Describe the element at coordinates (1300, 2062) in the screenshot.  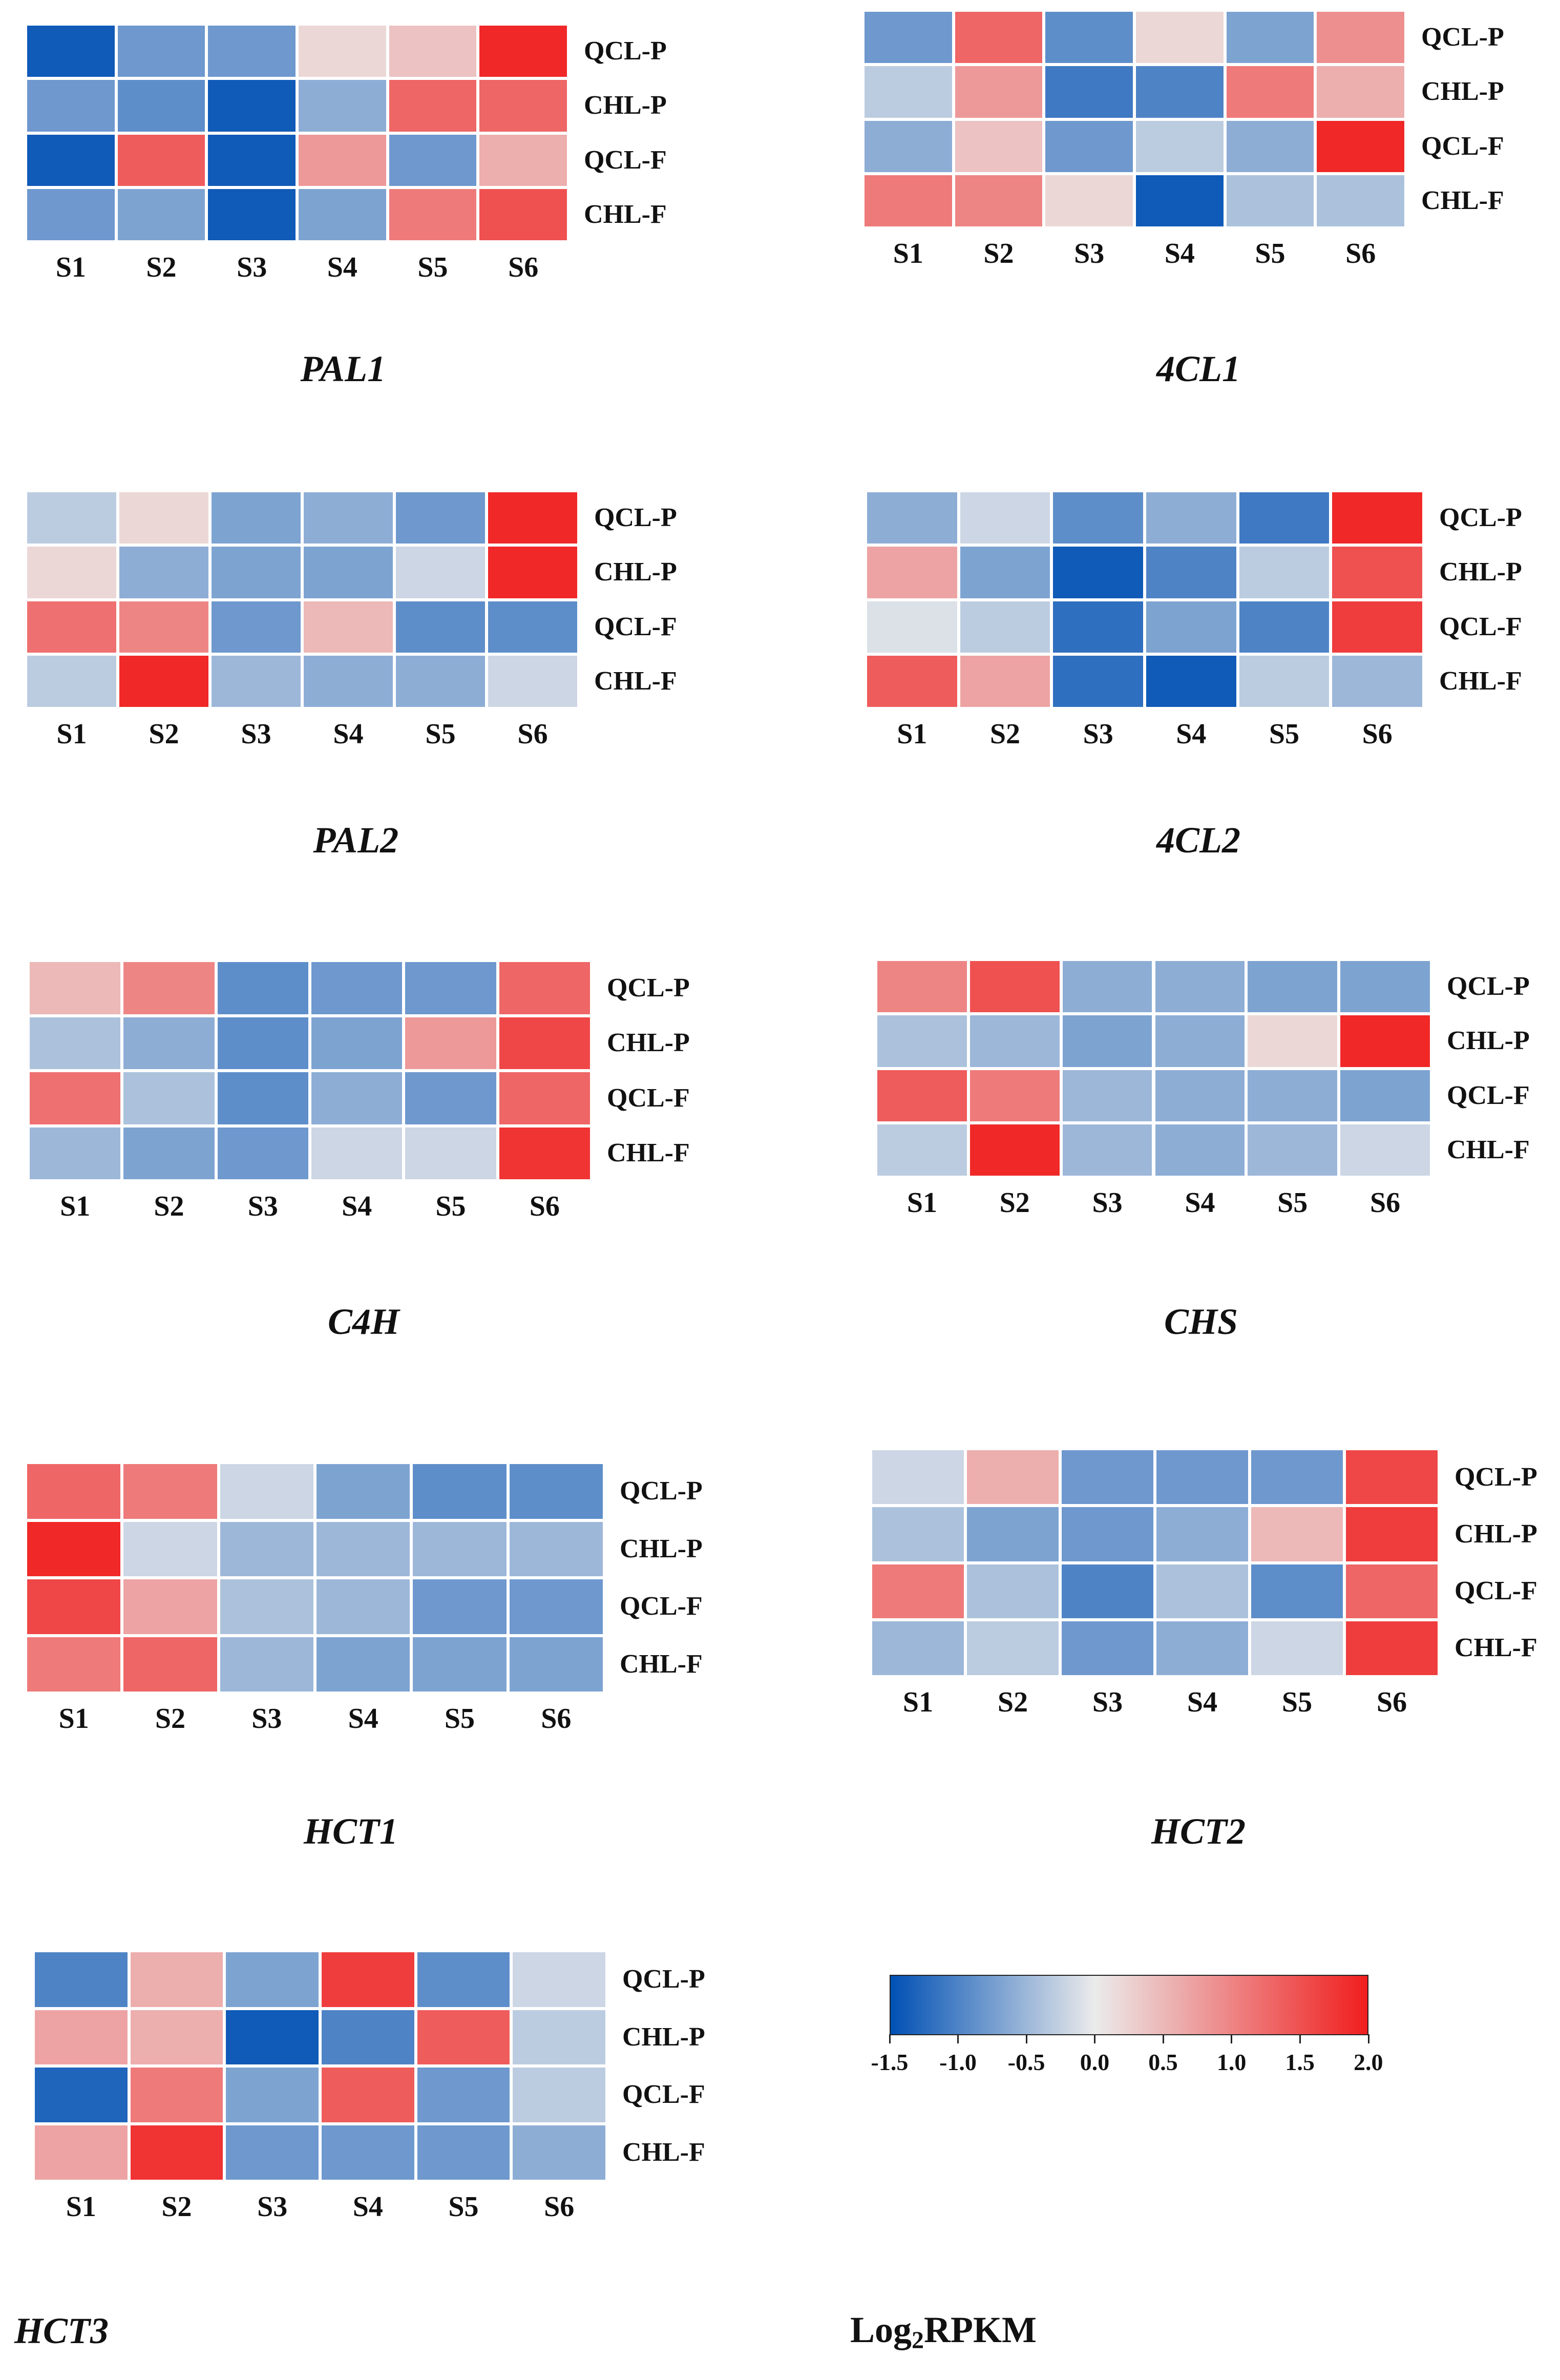
I see `colorbar-tick-label: 1.5` at that location.